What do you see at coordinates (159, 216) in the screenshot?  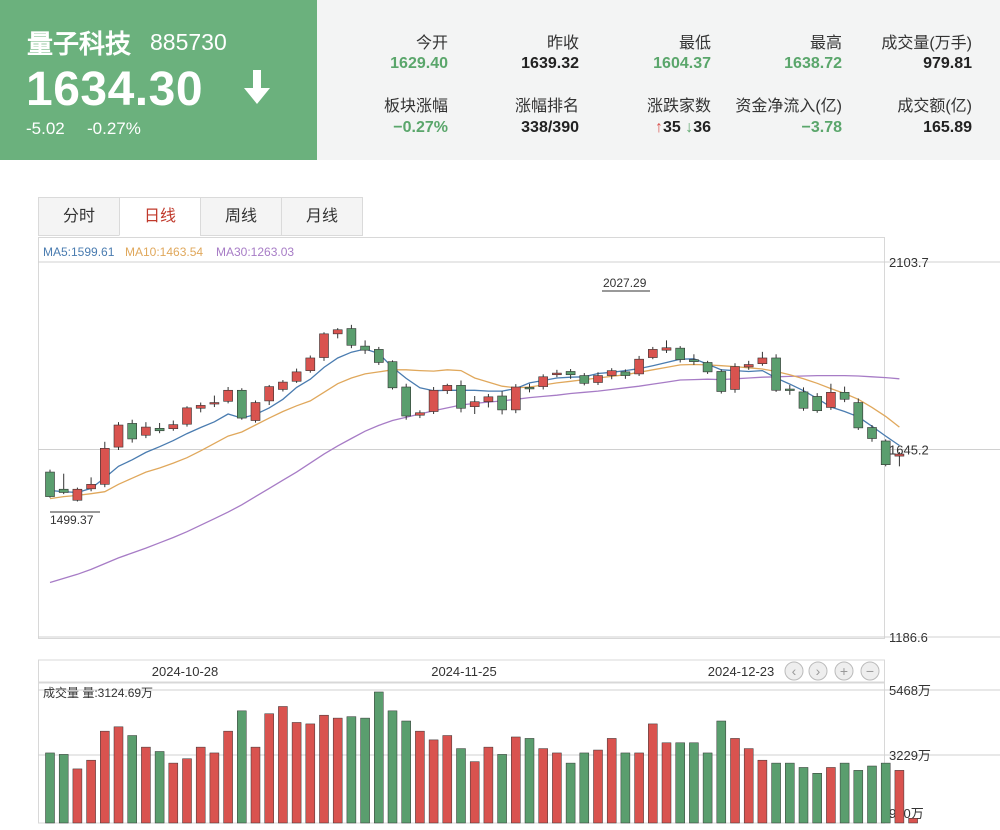 I see `tab-daily: 日线` at bounding box center [159, 216].